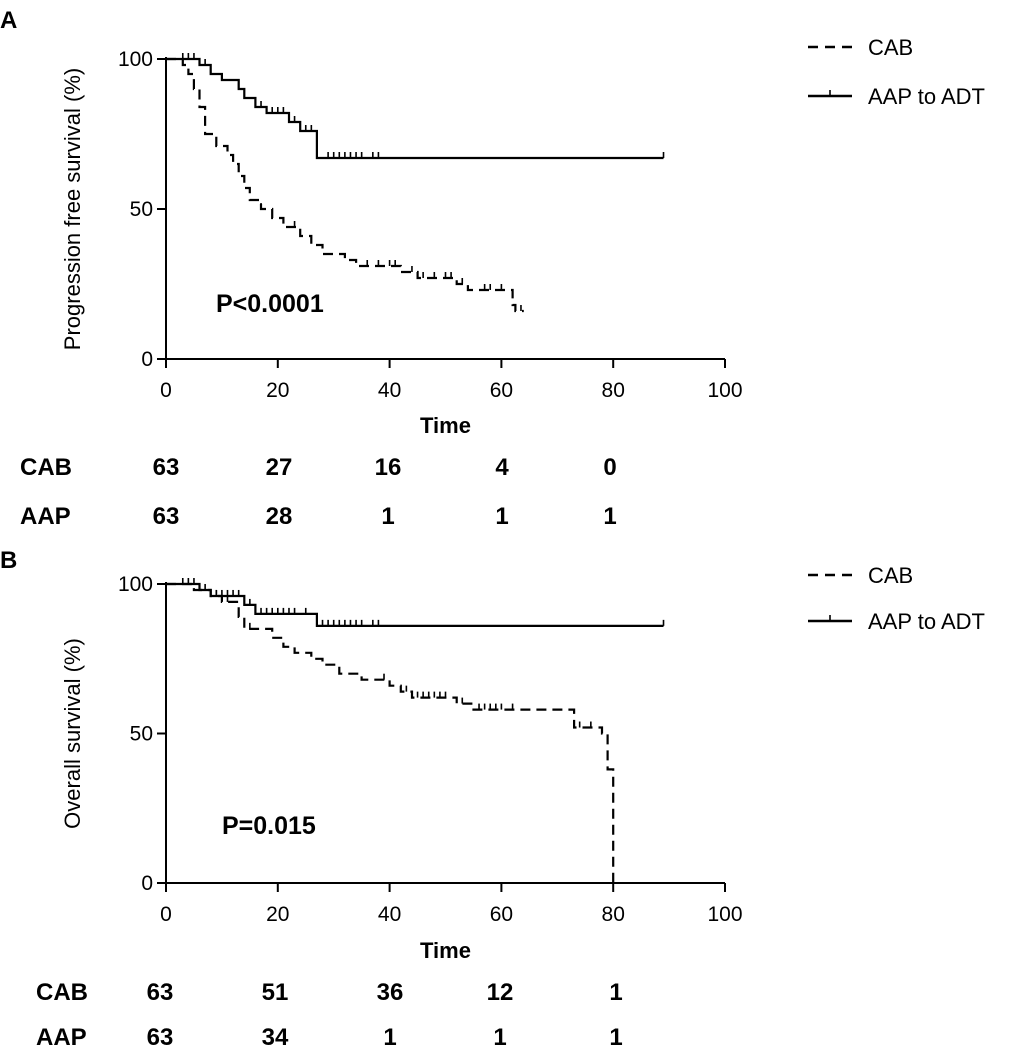  Describe the element at coordinates (390, 992) in the screenshot. I see `risk-count: 36` at that location.